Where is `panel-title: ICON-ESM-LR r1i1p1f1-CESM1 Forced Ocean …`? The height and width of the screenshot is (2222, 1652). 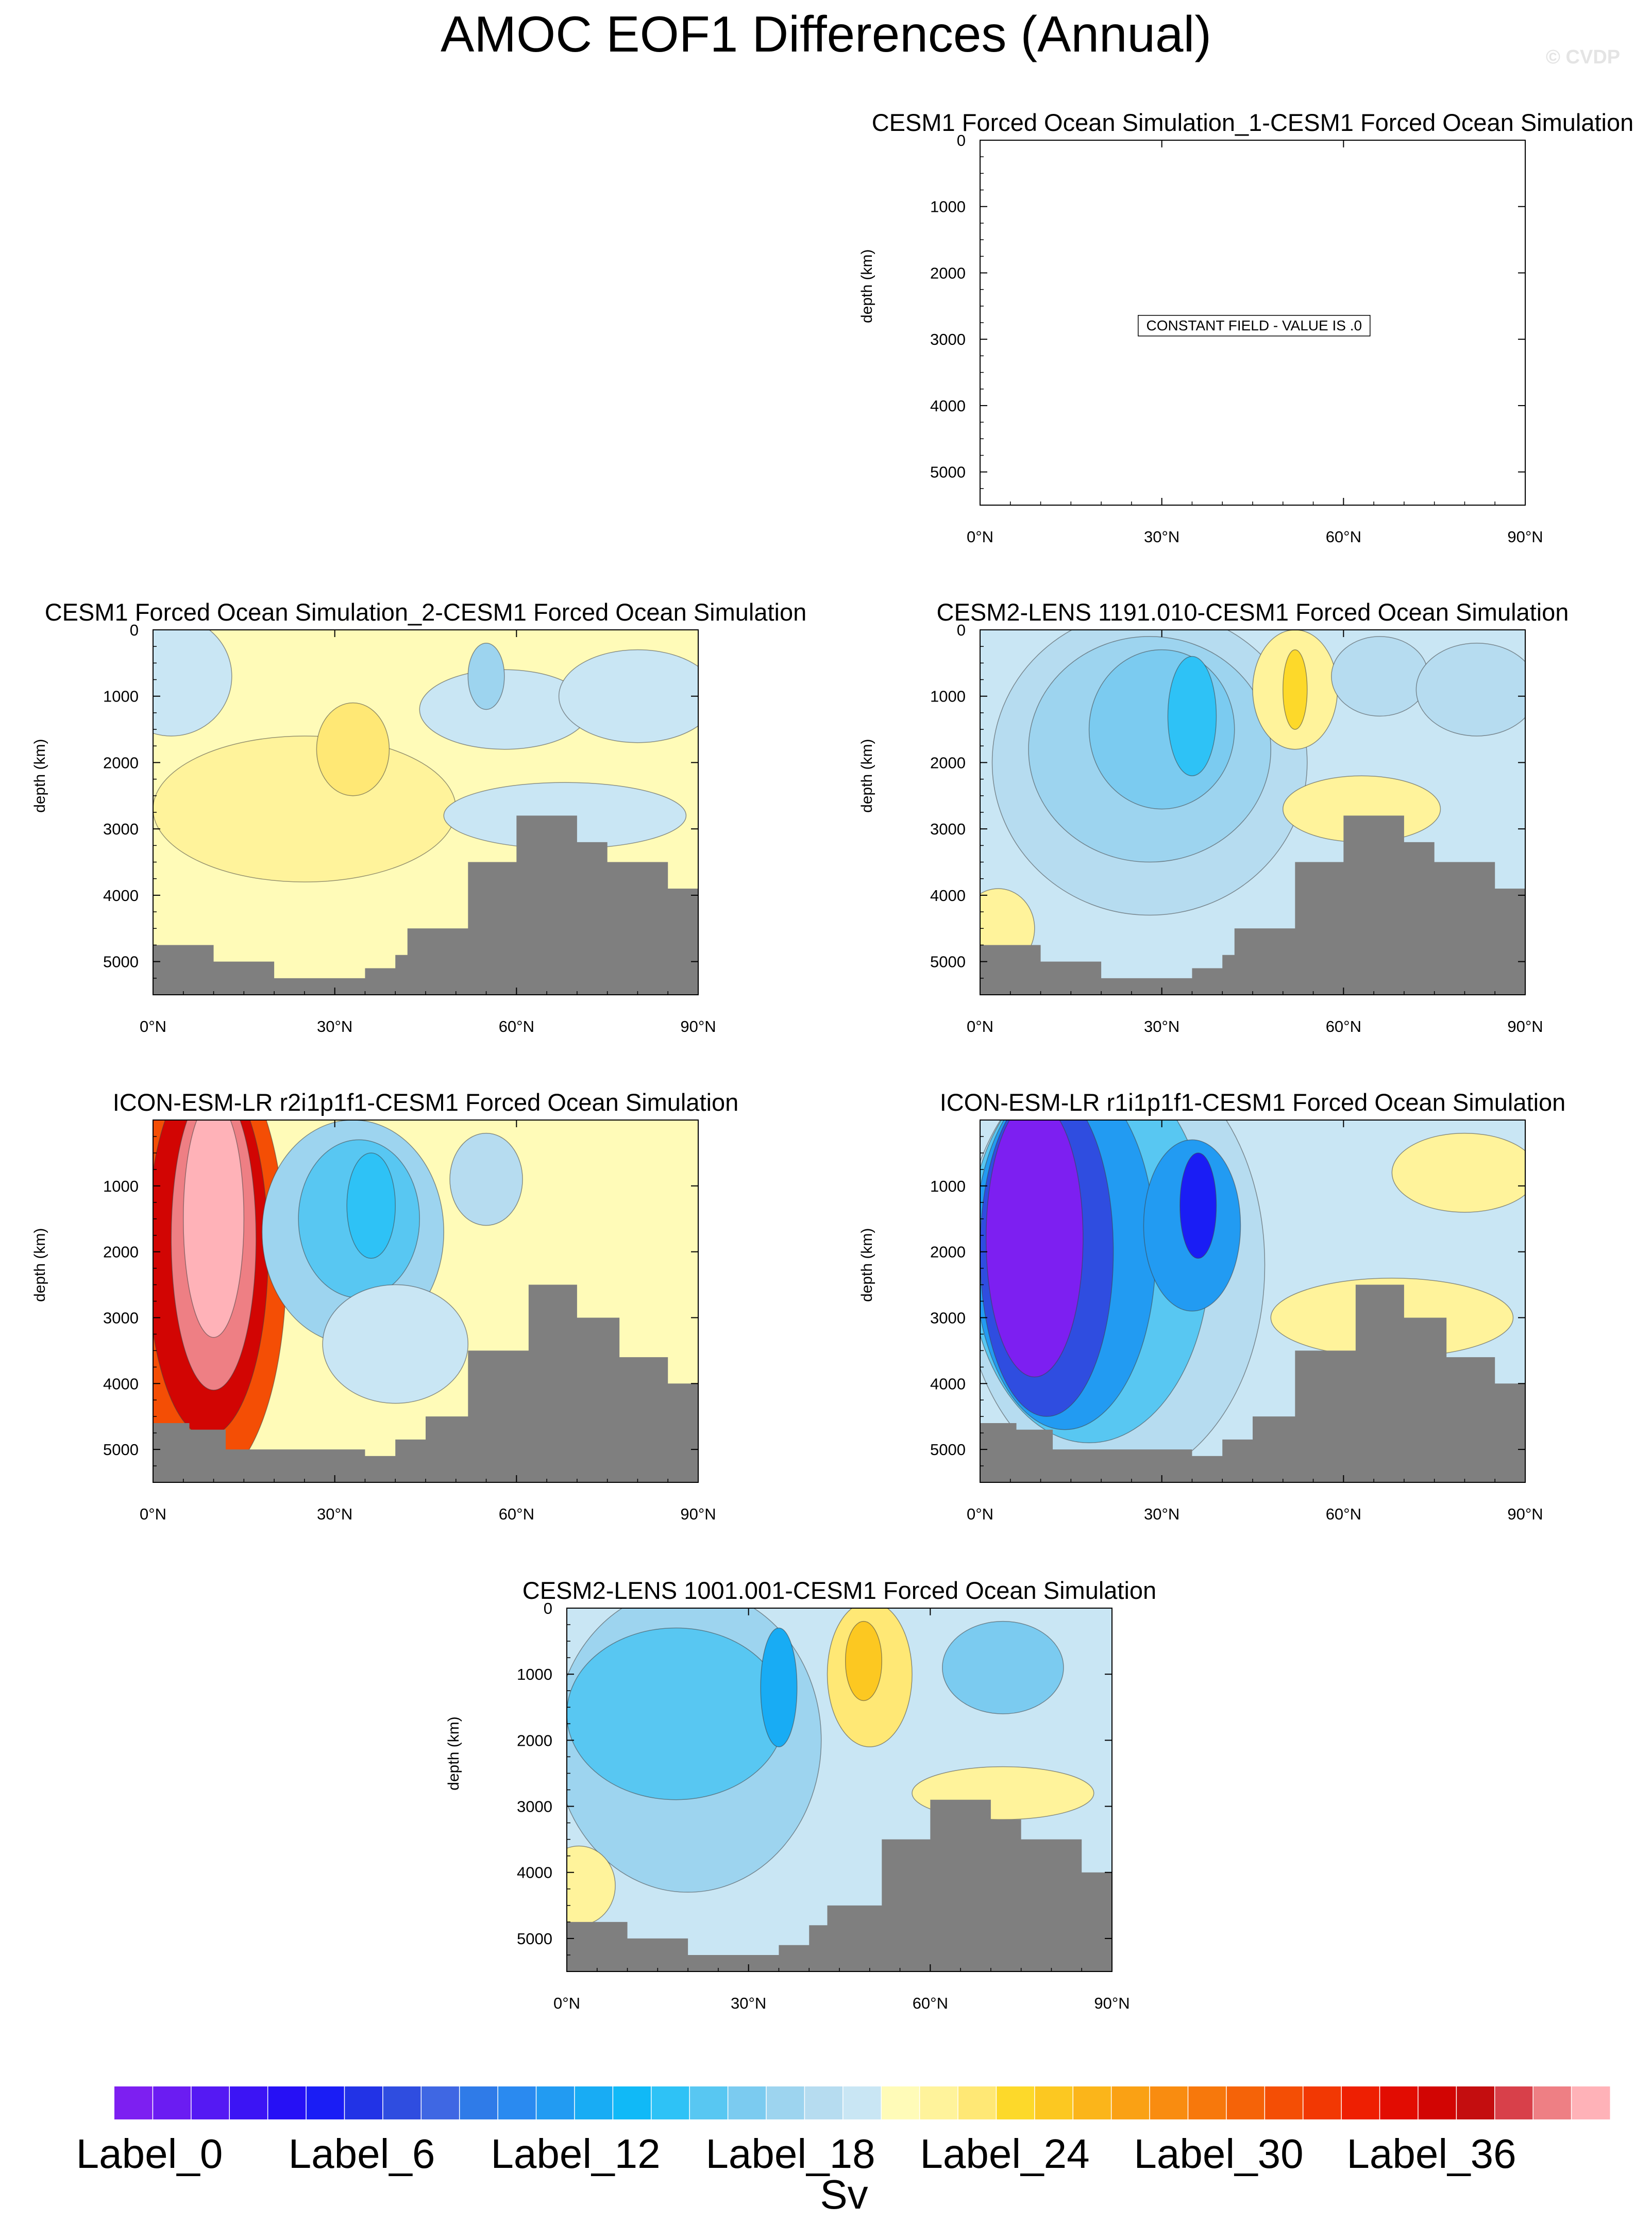 panel-title: ICON-ESM-LR r1i1p1f1-CESM1 Forced Ocean … is located at coordinates (1253, 1102).